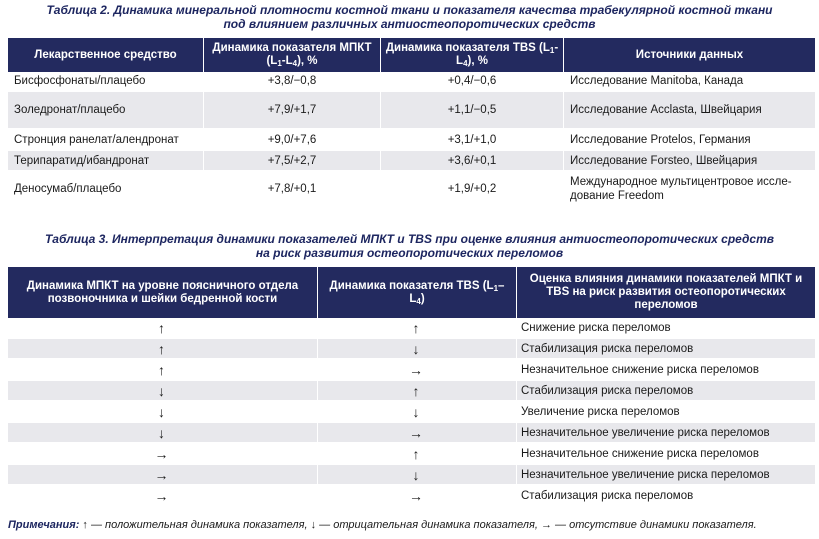 This screenshot has width=819, height=539. What do you see at coordinates (689, 111) in the screenshot?
I see `source-cell: Исследование Acclasta, Швейцария` at bounding box center [689, 111].